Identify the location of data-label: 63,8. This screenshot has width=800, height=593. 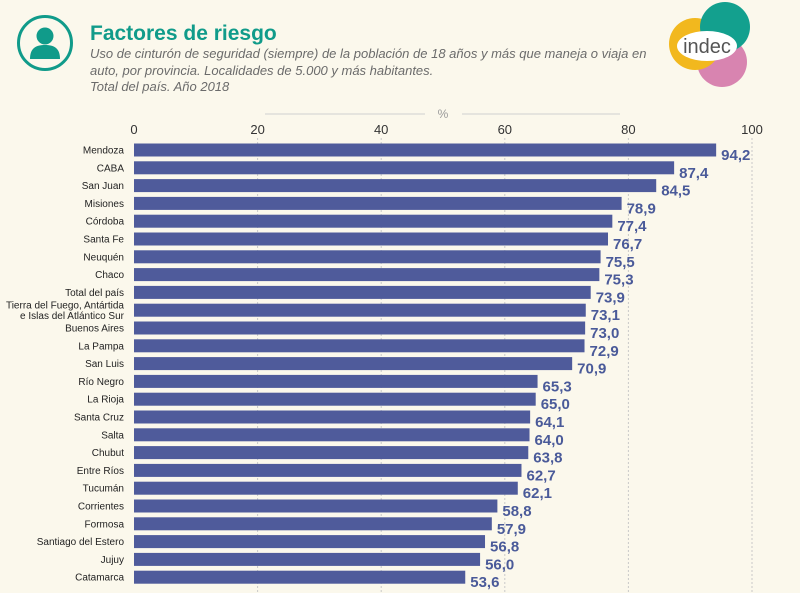
(547, 458).